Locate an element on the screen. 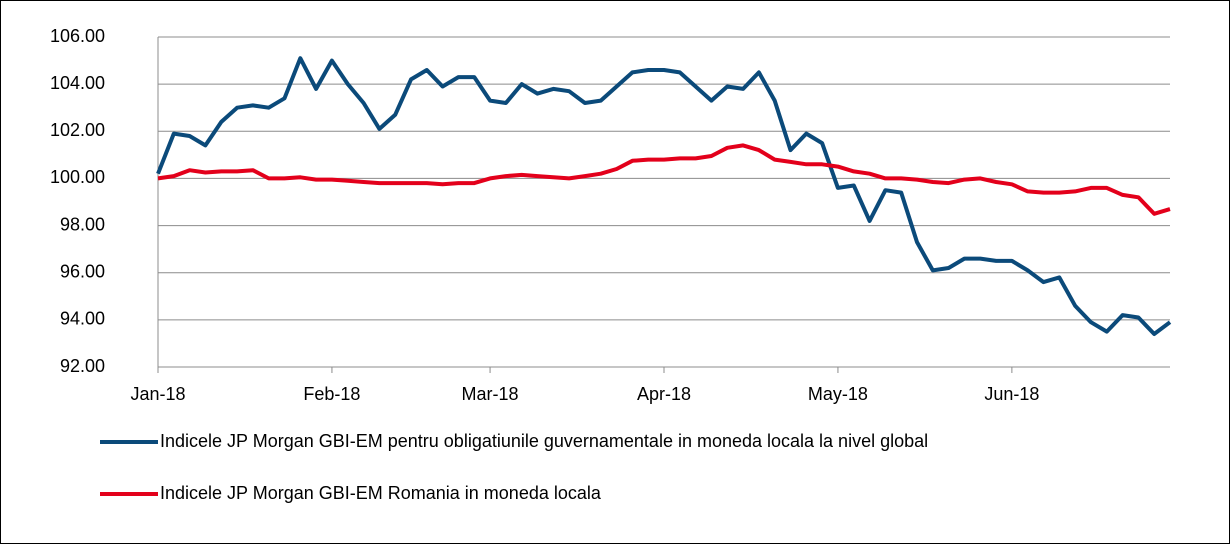 The width and height of the screenshot is (1231, 545). y-tick-label: 98.00 is located at coordinates (82, 224).